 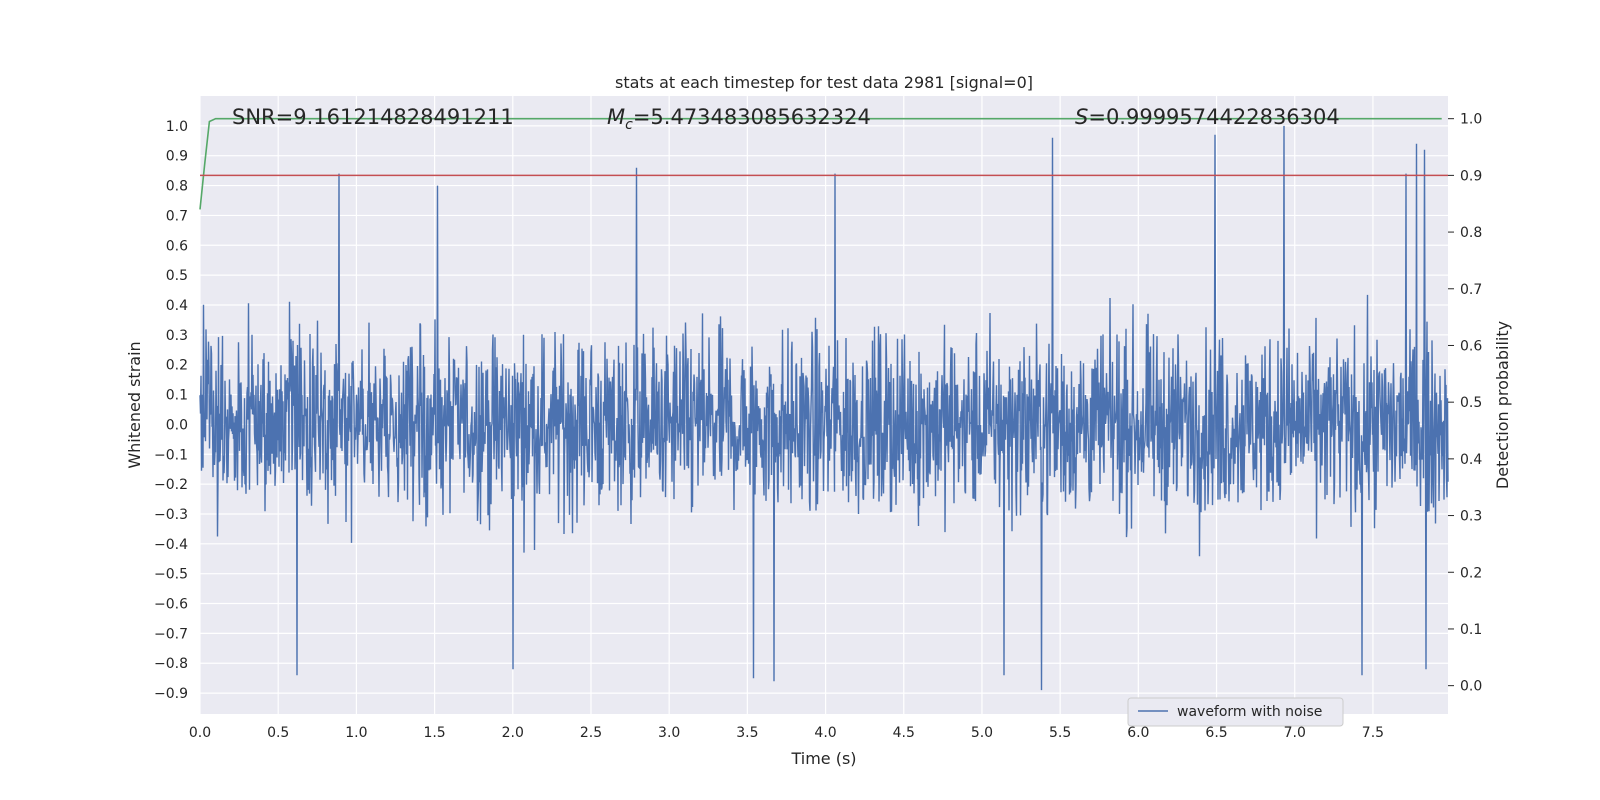 What do you see at coordinates (171, 545) in the screenshot?
I see `y-tick-label: −0.4` at bounding box center [171, 545].